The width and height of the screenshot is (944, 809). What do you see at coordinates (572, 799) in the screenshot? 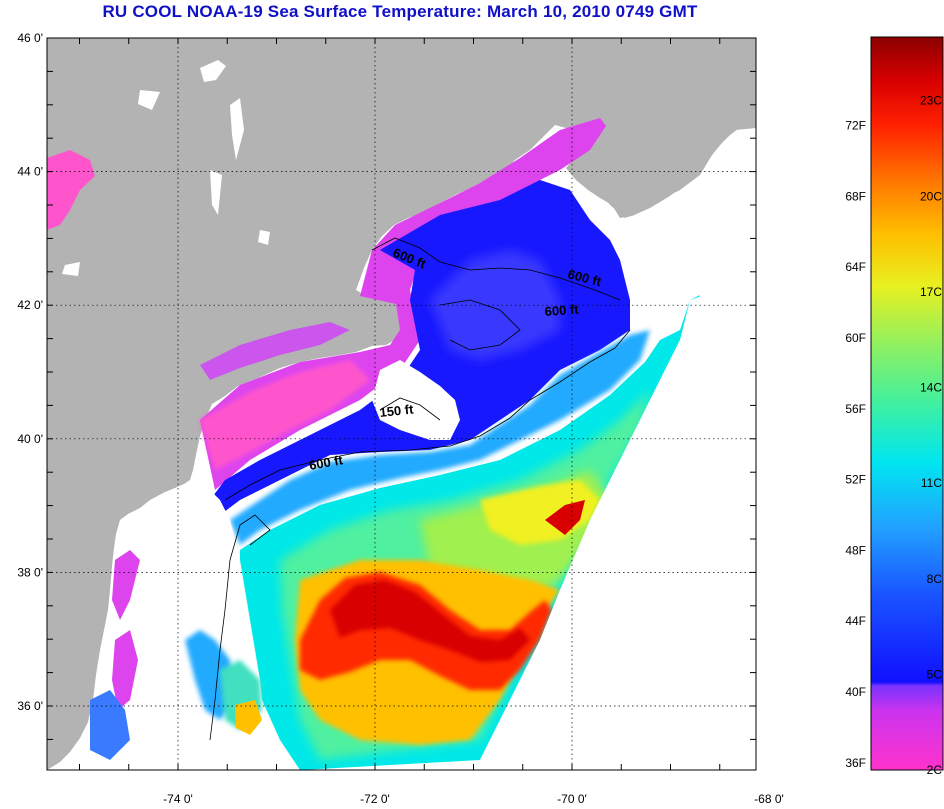
I see `lon-tick-label: -70 0'` at bounding box center [572, 799].